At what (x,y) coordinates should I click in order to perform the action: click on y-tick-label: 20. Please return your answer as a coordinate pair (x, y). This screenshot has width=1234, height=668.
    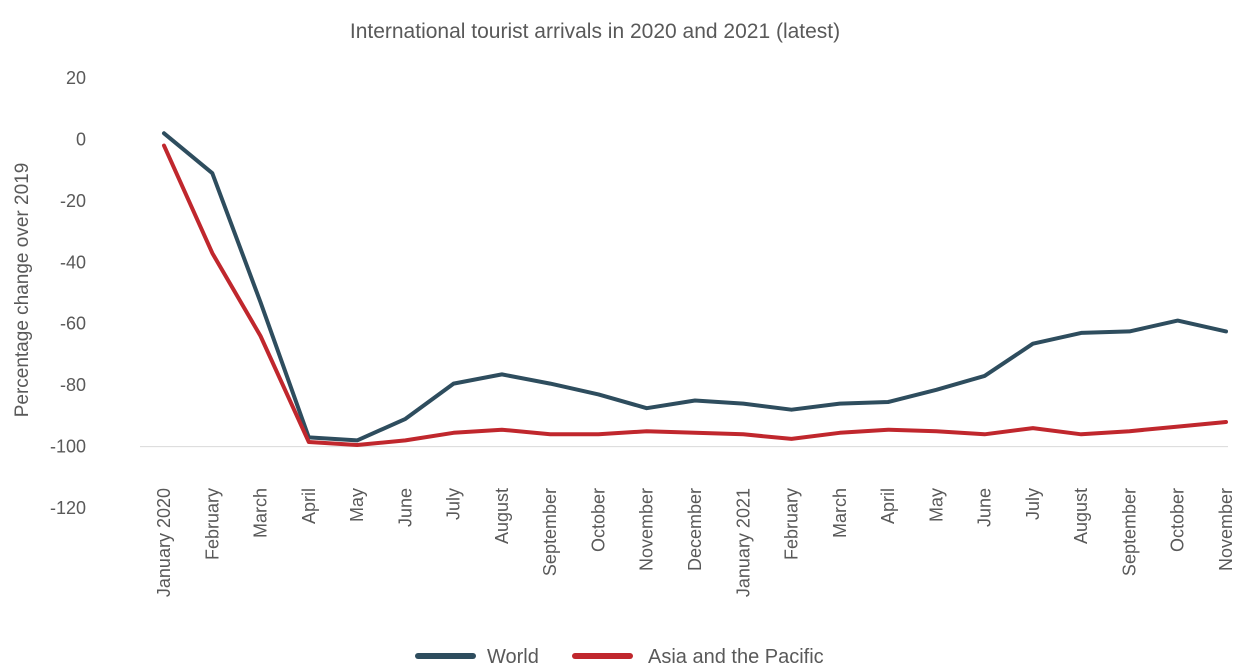
    Looking at the image, I should click on (76, 78).